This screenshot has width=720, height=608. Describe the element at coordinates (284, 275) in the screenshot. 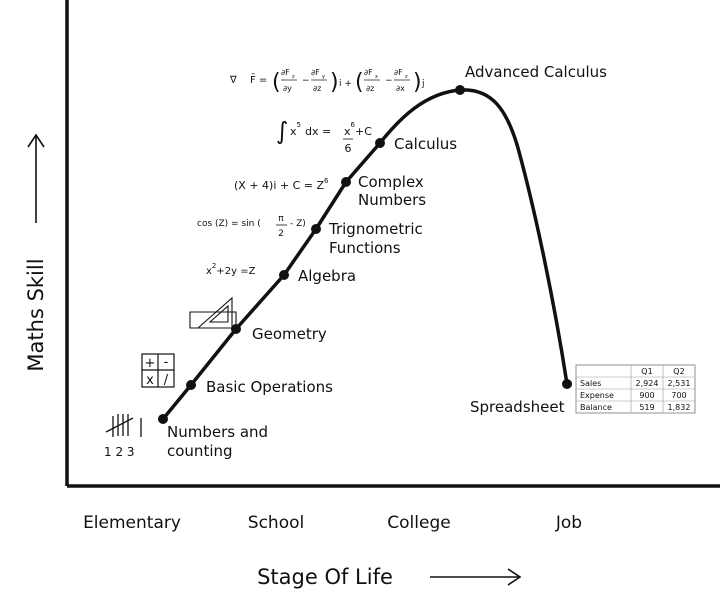

I see `point-algebra` at that location.